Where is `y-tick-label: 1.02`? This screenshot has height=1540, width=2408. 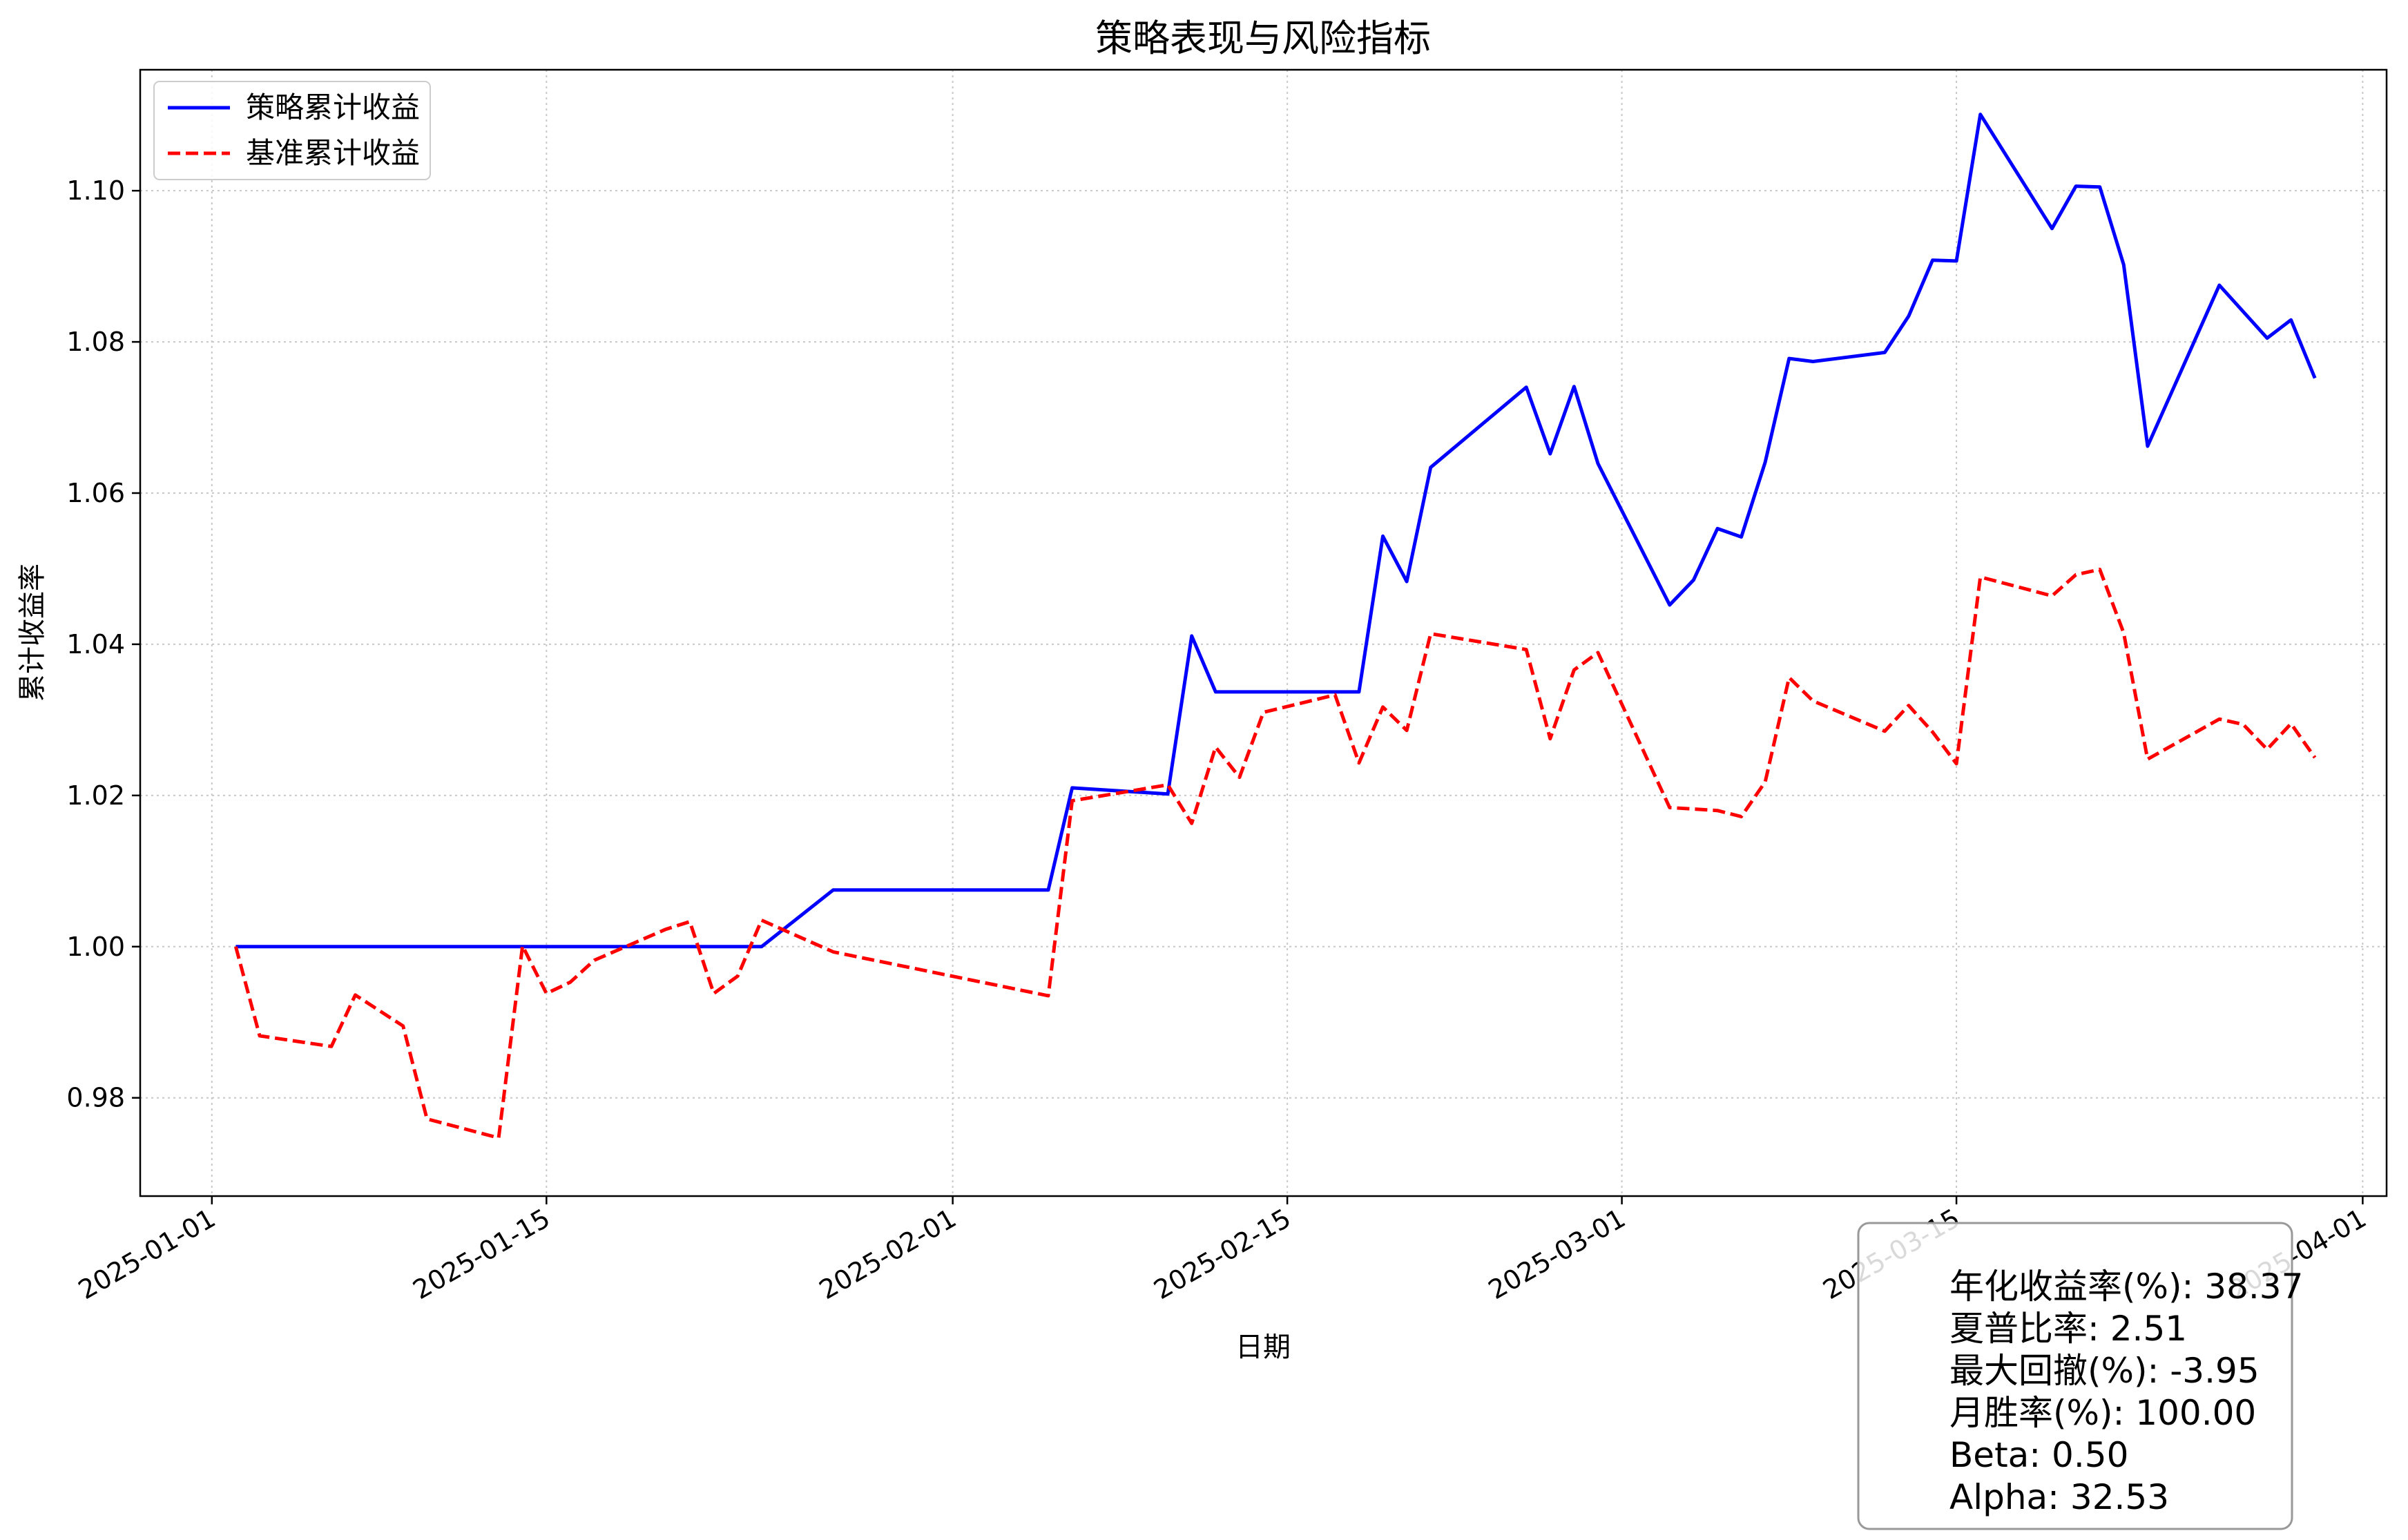
y-tick-label: 1.02 is located at coordinates (95, 795).